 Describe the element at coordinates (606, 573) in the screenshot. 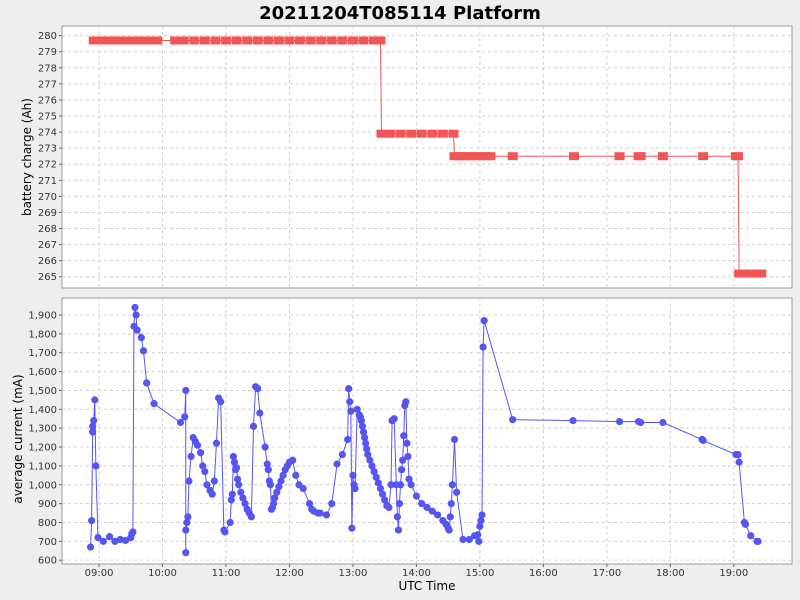

I see `x-tick-label: 17:00` at that location.